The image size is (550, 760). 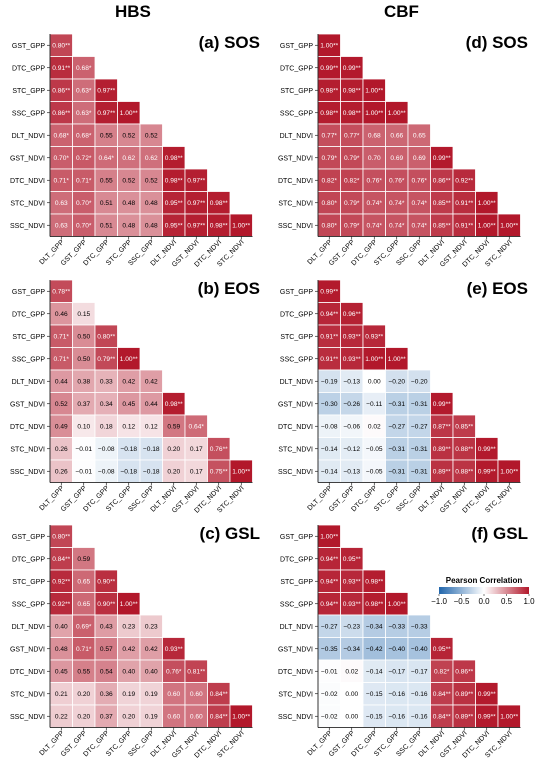 I want to click on cell-value-label: −0.17, so click(x=396, y=672).